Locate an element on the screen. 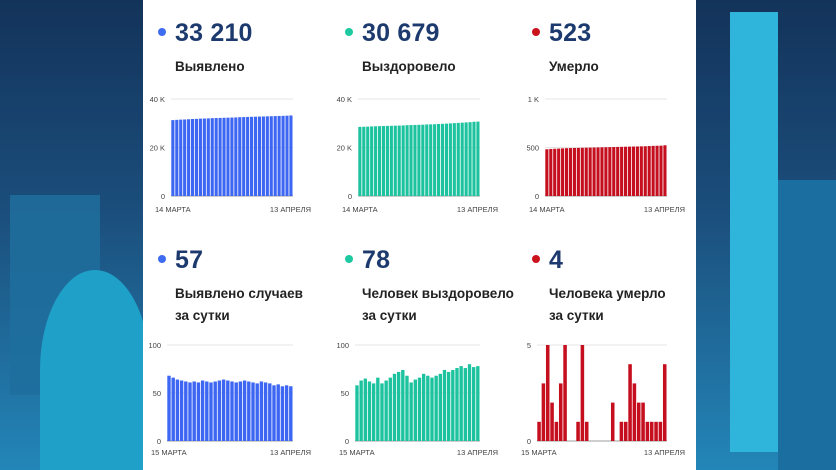 This screenshot has width=836, height=470. card-label: Человек выздоровело за сутки is located at coordinates (438, 304).